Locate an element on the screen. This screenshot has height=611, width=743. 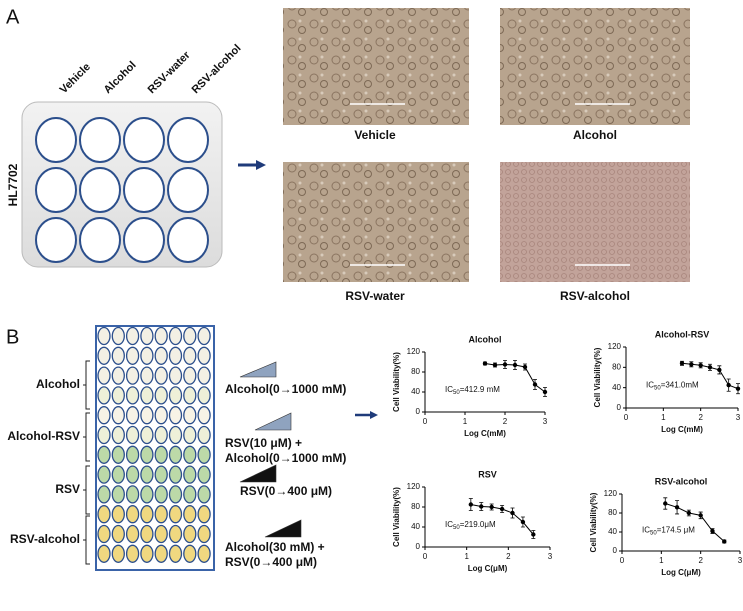
annotation: IC50=174.5 μM is located at coordinates (668, 531).